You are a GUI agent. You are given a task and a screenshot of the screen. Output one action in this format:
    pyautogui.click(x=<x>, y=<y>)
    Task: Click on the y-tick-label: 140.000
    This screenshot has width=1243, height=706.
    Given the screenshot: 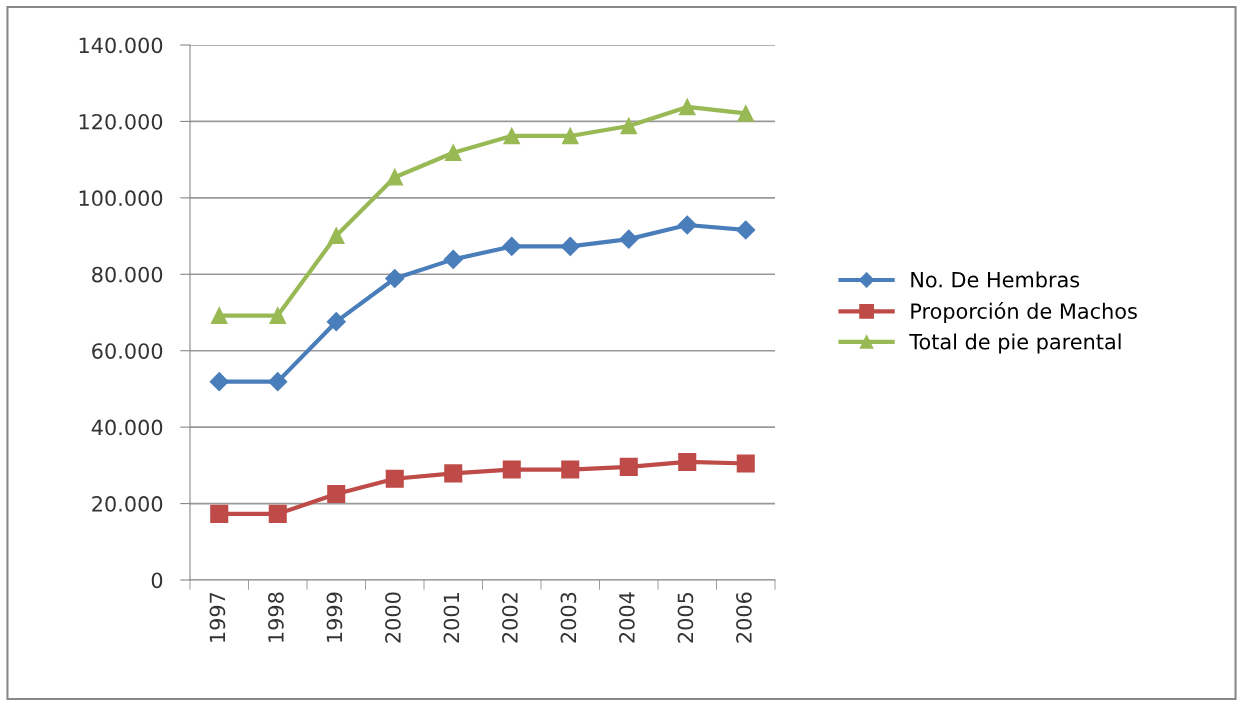 What is the action you would take?
    pyautogui.click(x=121, y=45)
    